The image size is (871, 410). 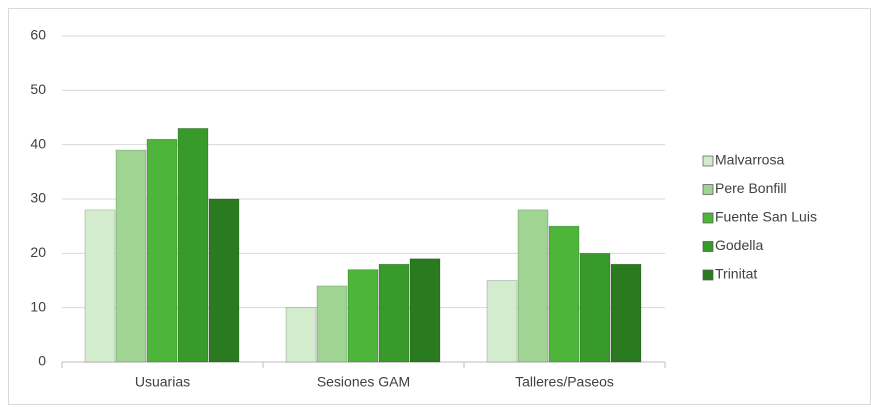 What do you see at coordinates (38, 143) in the screenshot?
I see `y-tick-label: 40` at bounding box center [38, 143].